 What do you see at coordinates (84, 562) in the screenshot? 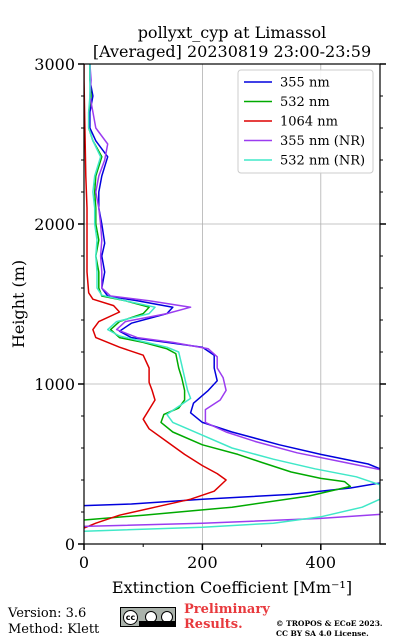
I see `x-tick-label: 0` at bounding box center [84, 562].